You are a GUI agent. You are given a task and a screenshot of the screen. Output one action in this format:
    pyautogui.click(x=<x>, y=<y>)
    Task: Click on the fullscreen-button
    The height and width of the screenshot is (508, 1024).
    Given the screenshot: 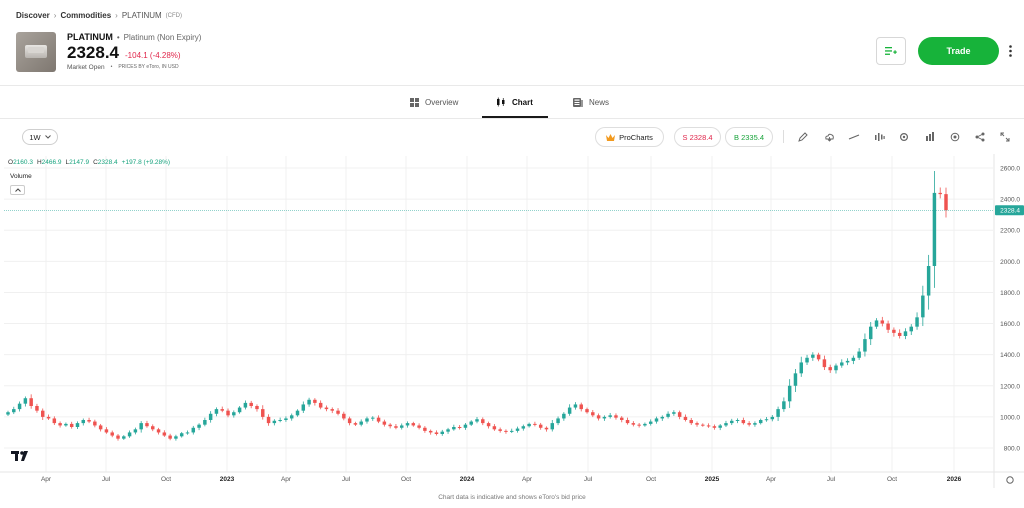 What is the action you would take?
    pyautogui.click(x=1005, y=136)
    